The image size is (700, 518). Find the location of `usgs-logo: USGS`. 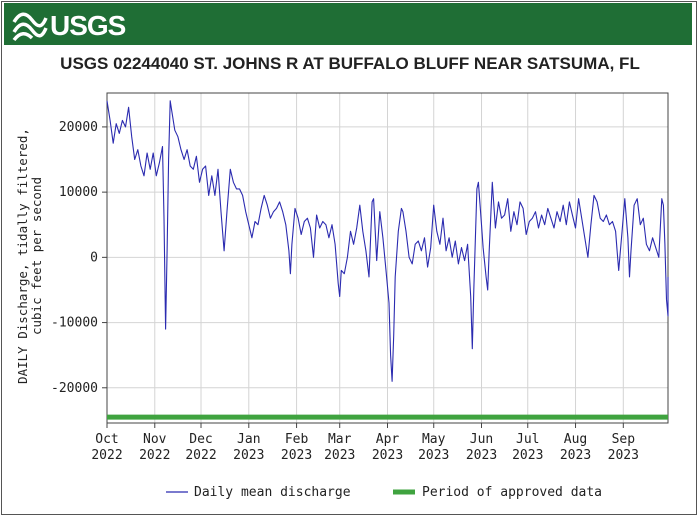

usgs-logo: USGS is located at coordinates (69, 25).